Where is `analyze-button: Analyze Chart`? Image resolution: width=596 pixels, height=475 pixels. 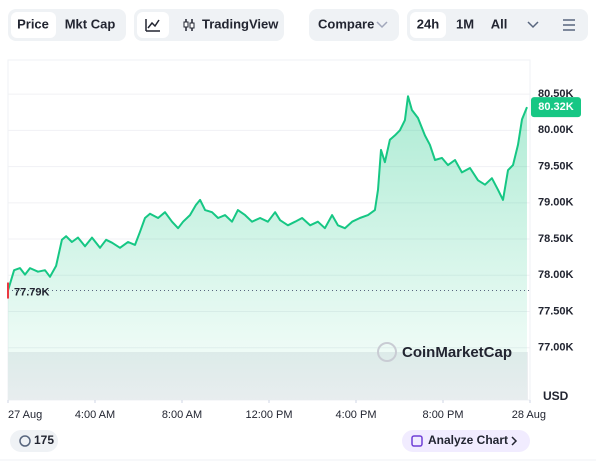 analyze-button: Analyze Chart is located at coordinates (468, 440).